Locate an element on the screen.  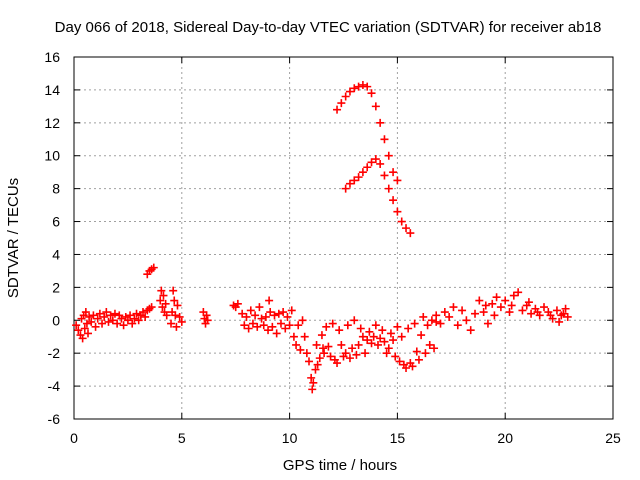
y-tick-label: 0 is located at coordinates (56, 320).